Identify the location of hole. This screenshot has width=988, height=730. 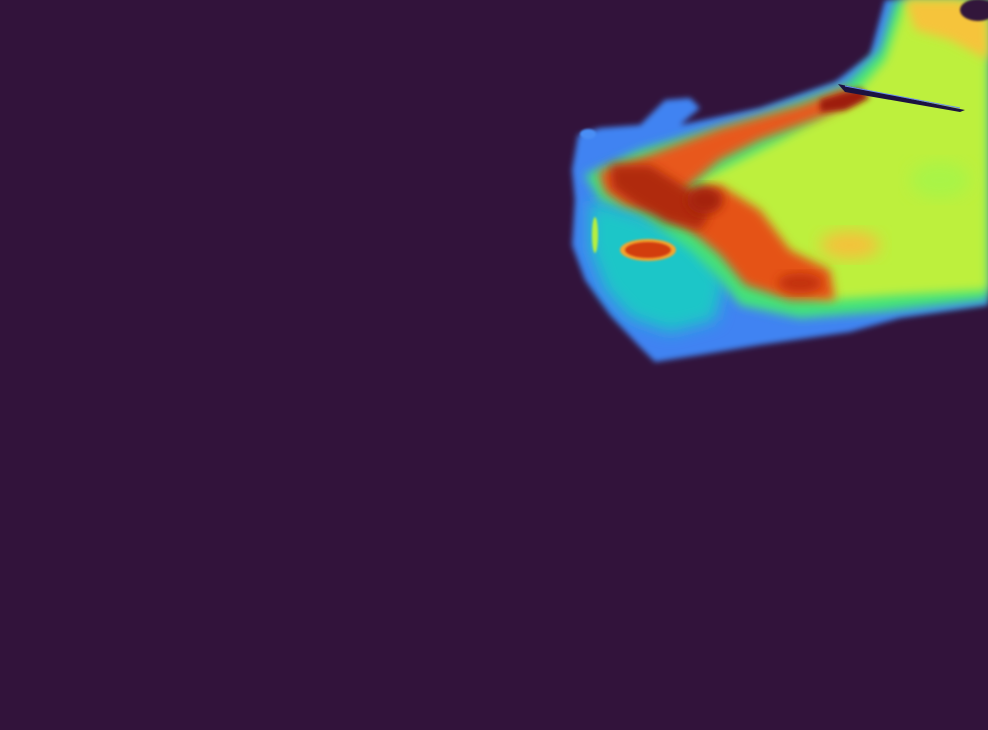
(974, 10).